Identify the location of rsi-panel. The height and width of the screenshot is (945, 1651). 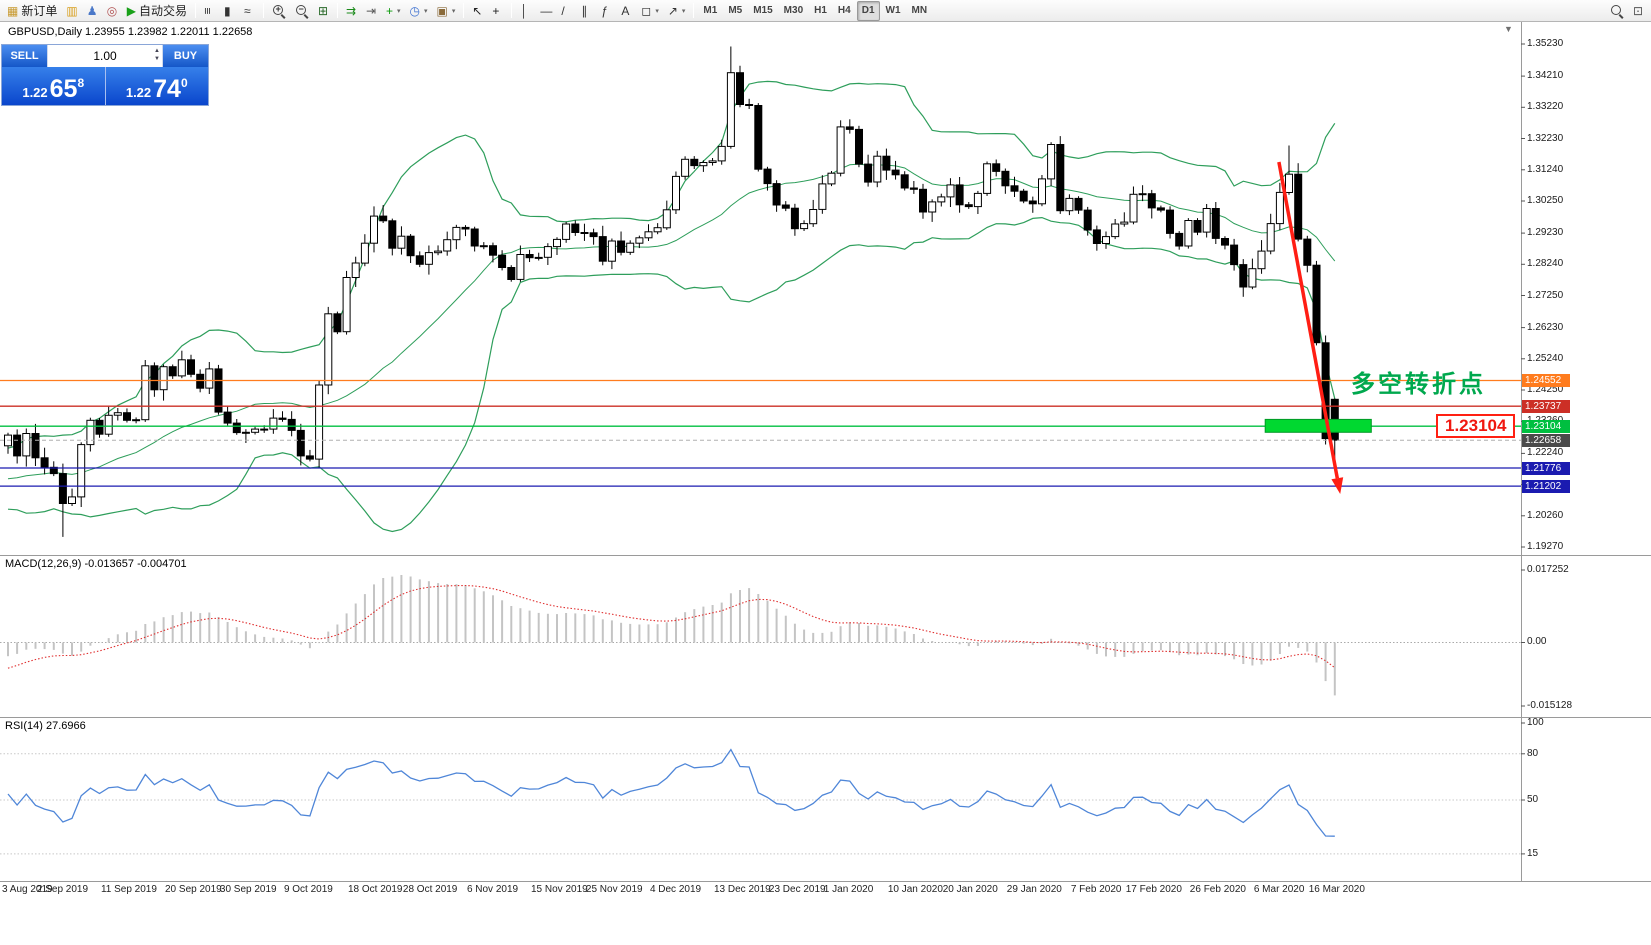
(760, 801).